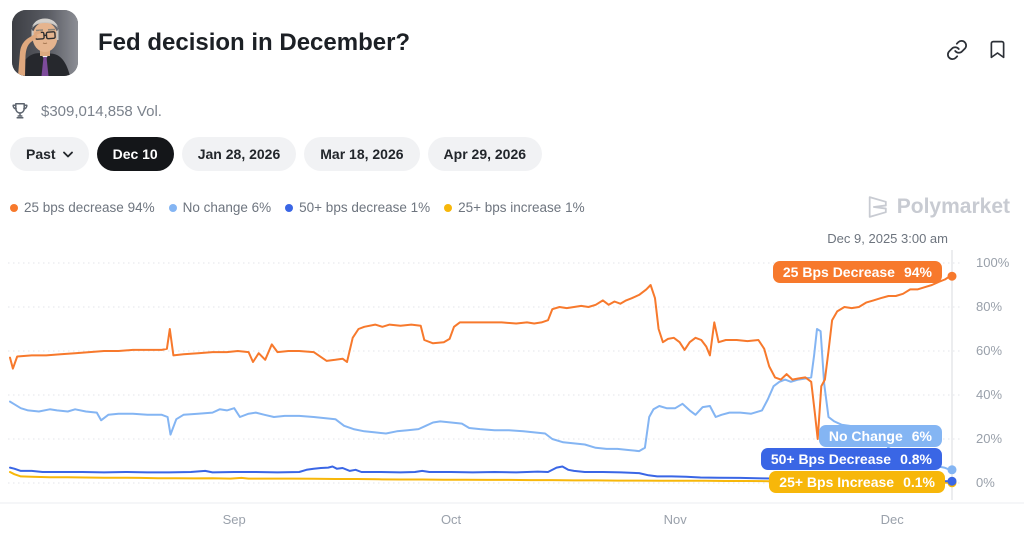  I want to click on crosshair-timestamp: Dec 9, 2025 3:00 am, so click(887, 238).